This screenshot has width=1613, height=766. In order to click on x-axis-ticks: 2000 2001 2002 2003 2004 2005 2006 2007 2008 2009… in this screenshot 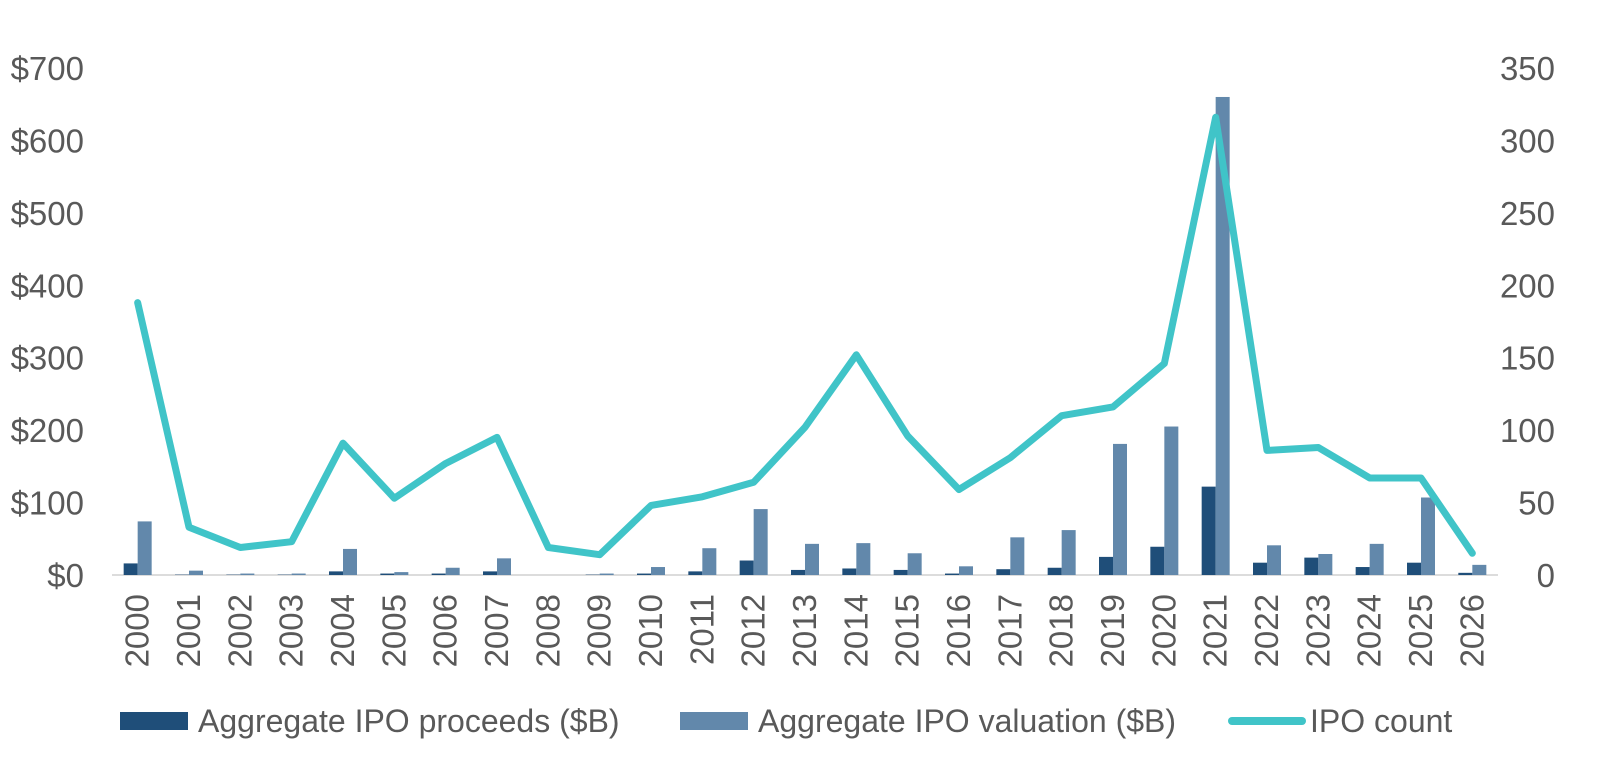, I will do `click(805, 630)`.